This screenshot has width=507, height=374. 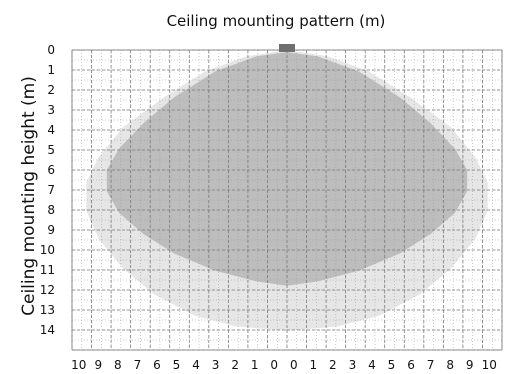 I want to click on x-tick-labels: 10 9 8 7 6 5 4 3 2 1 0 0 1 2 3 4 5 6 7 8 9 10, so click(x=284, y=365).